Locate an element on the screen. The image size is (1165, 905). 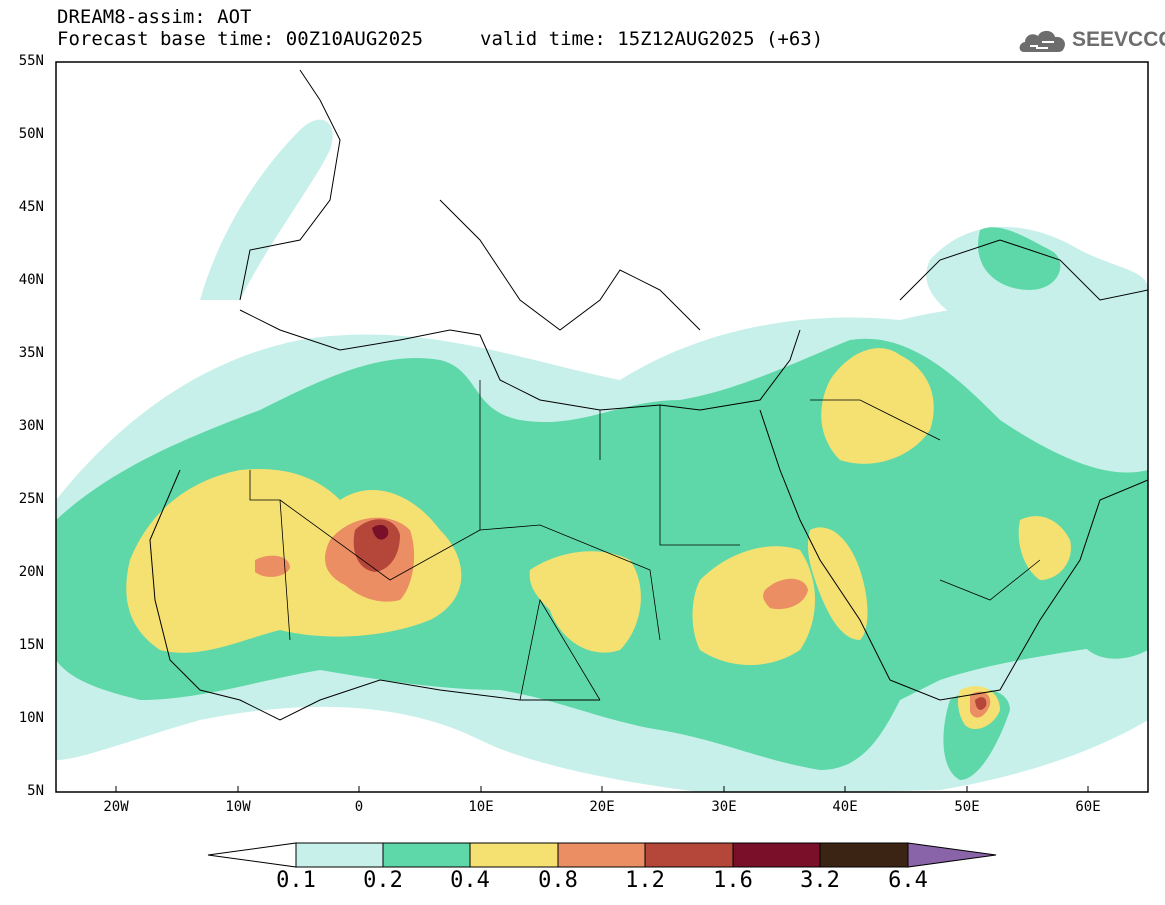
colorbar-label: 0.1 is located at coordinates (296, 880).